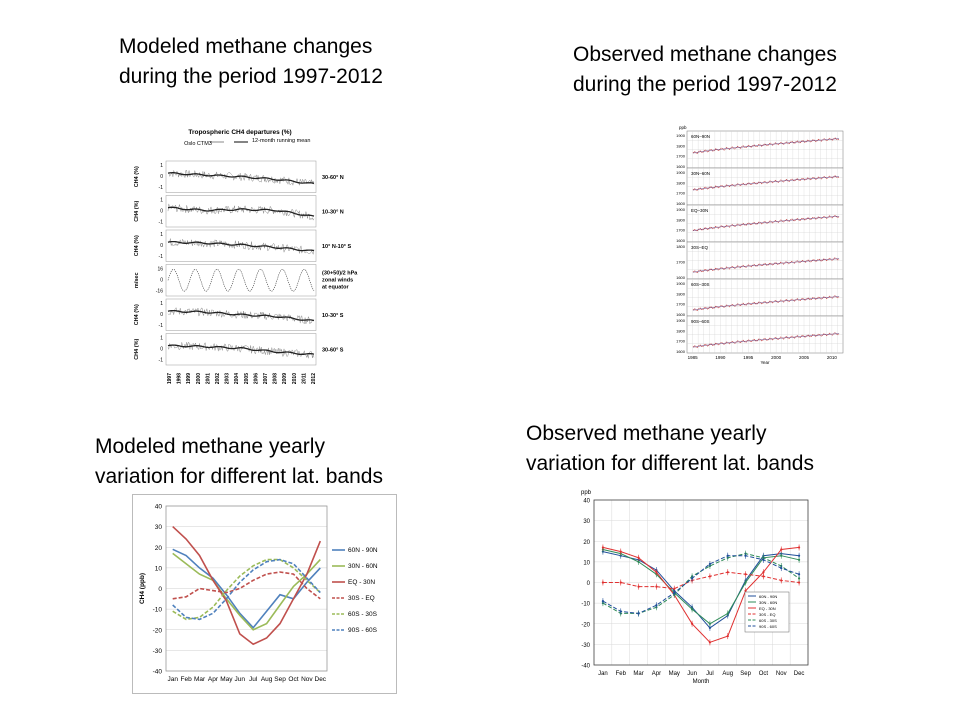 Image resolution: width=960 pixels, height=720 pixels. I want to click on series-line-zonal-wind, so click(241, 280).